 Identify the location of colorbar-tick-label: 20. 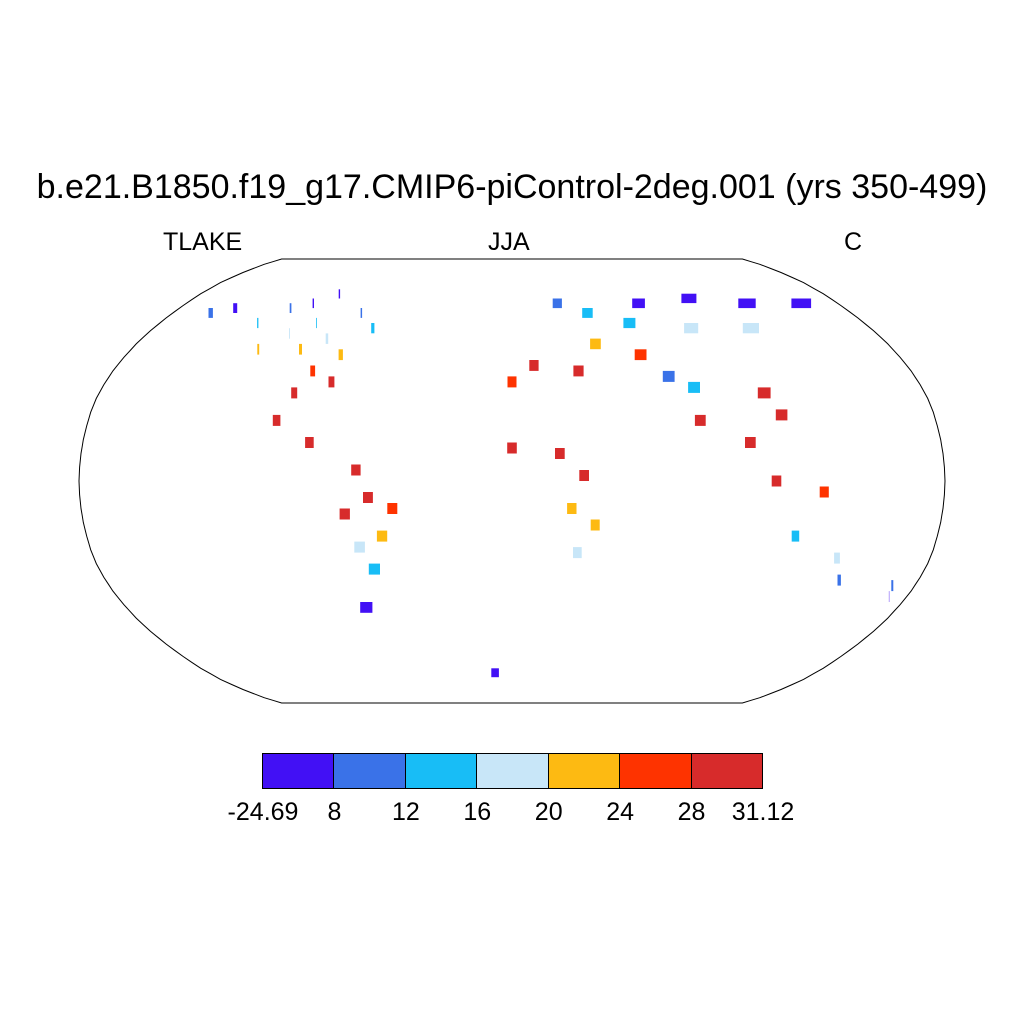
(548, 812).